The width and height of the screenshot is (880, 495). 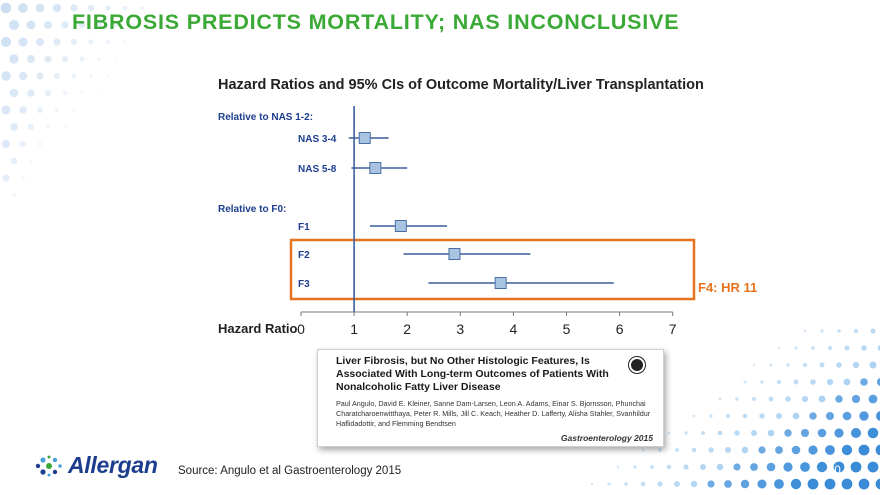 What do you see at coordinates (606, 438) in the screenshot?
I see `citation-journal: Gastroenterology 2015` at bounding box center [606, 438].